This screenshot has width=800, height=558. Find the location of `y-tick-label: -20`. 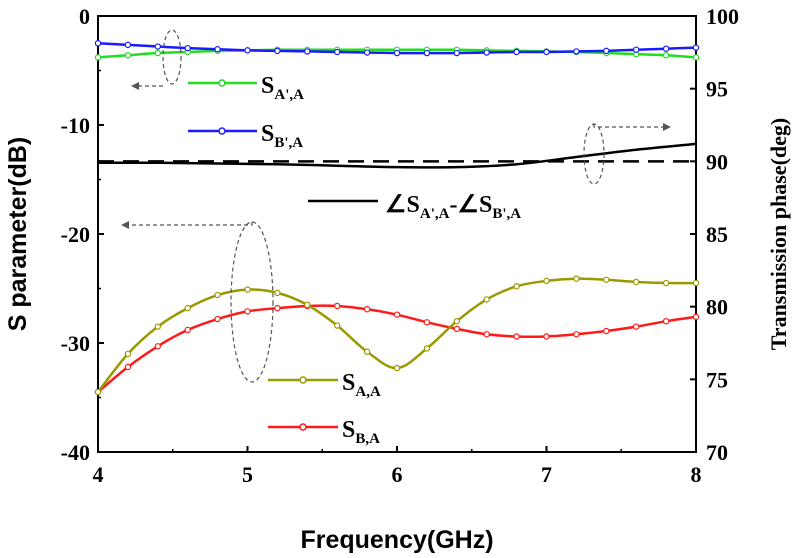

y-tick-label: -20 is located at coordinates (75, 234).